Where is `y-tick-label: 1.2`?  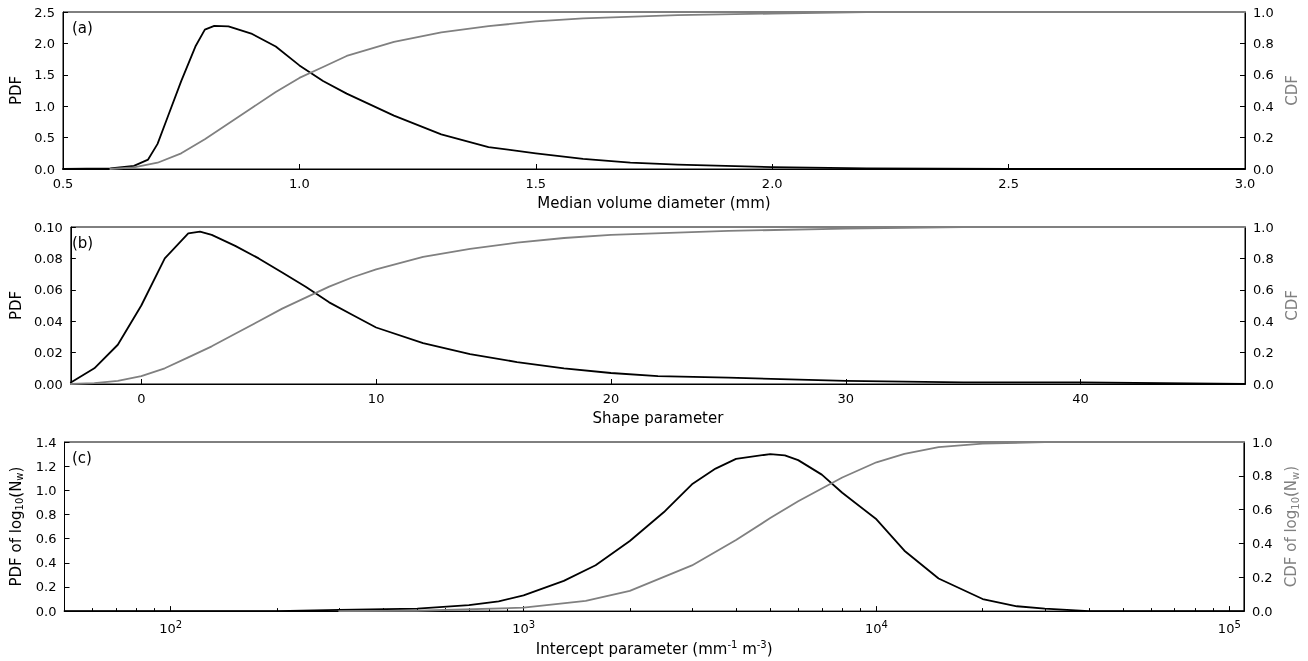
y-tick-label: 1.2 is located at coordinates (46, 466).